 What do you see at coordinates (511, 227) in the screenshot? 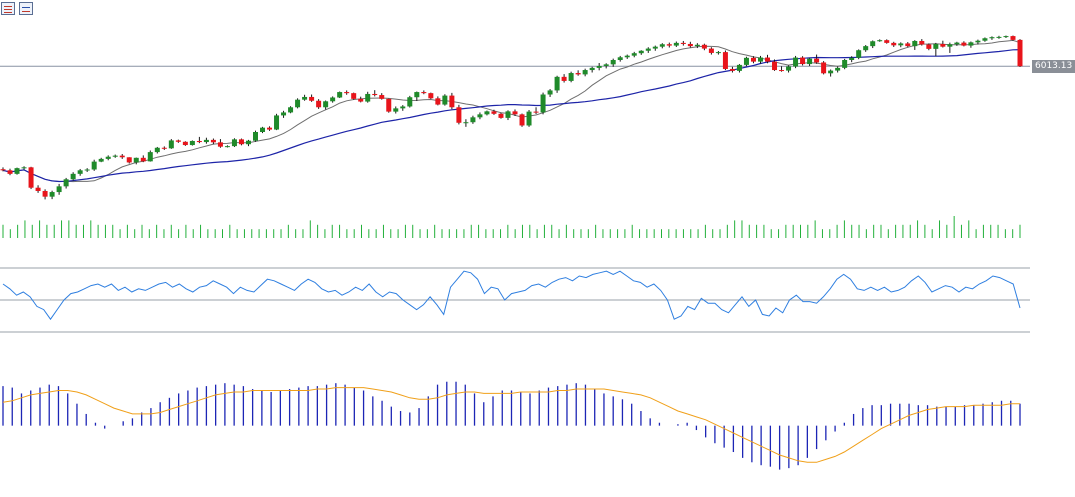
I see `volume-series` at bounding box center [511, 227].